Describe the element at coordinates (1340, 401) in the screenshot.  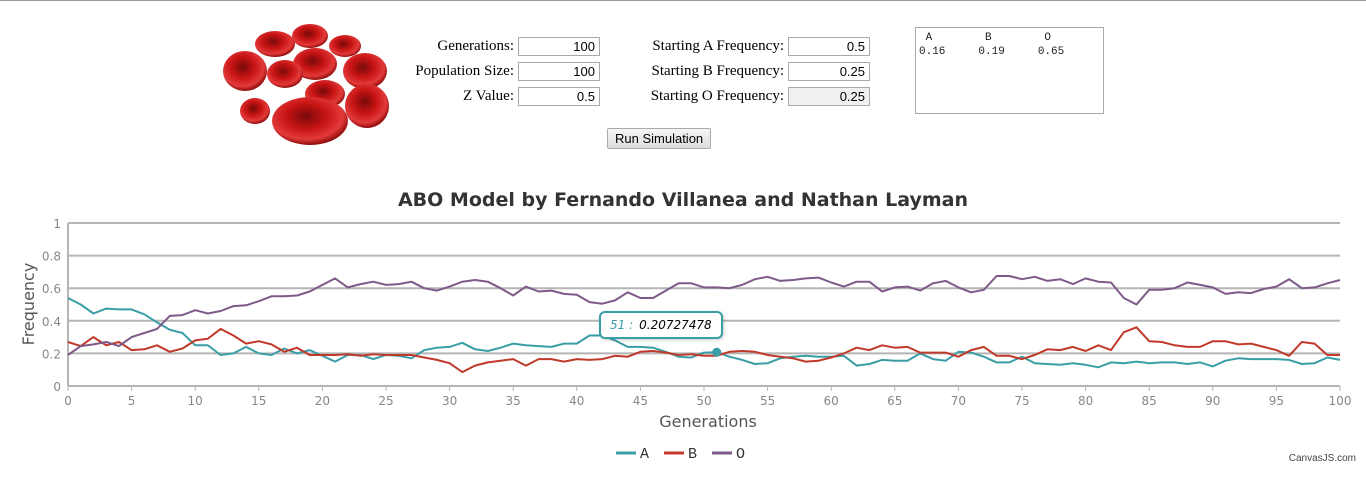
I see `x-tick-label: 100` at that location.